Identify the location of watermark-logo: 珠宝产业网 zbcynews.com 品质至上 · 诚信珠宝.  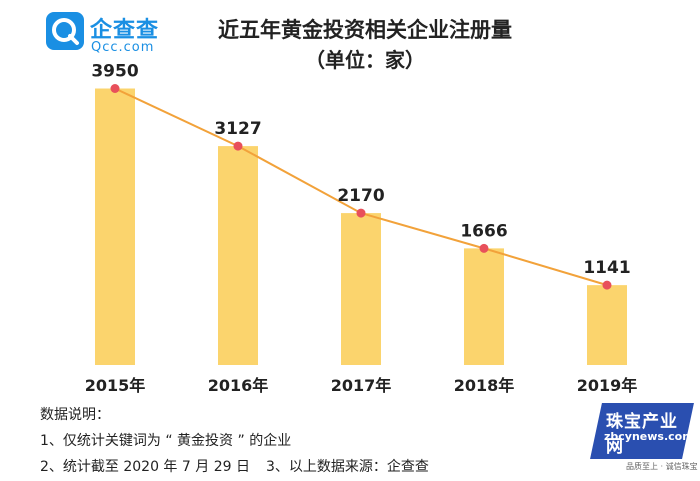
(644, 437).